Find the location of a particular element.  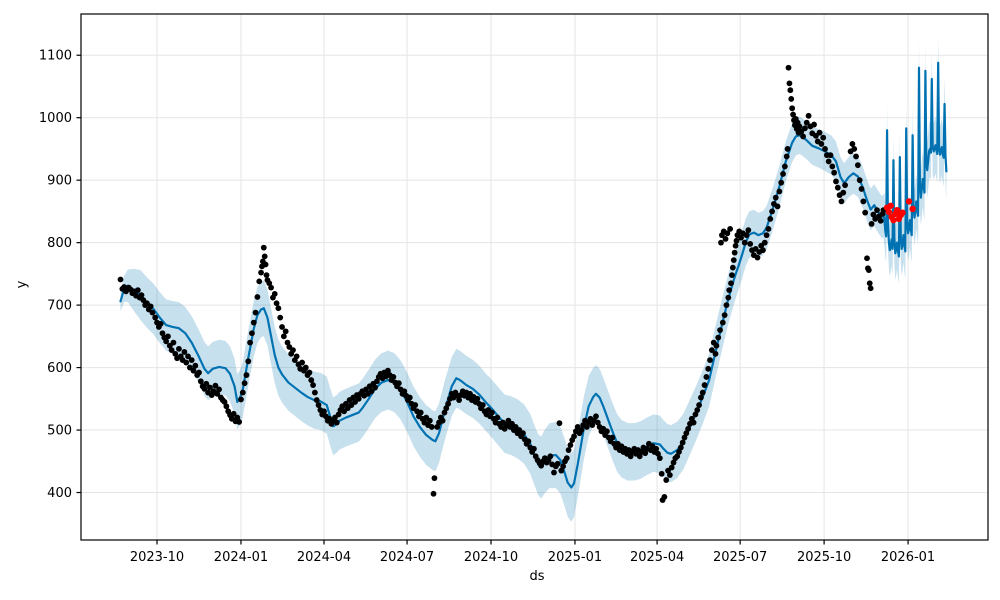

x-tick-label: 2023-10 is located at coordinates (157, 557).